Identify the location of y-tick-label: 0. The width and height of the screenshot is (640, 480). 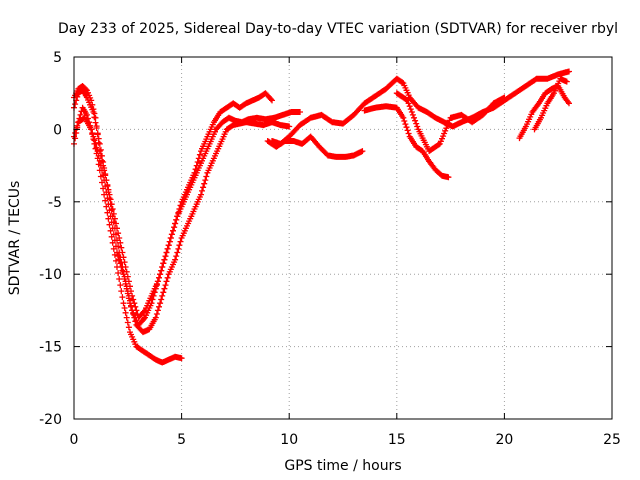
(57, 130).